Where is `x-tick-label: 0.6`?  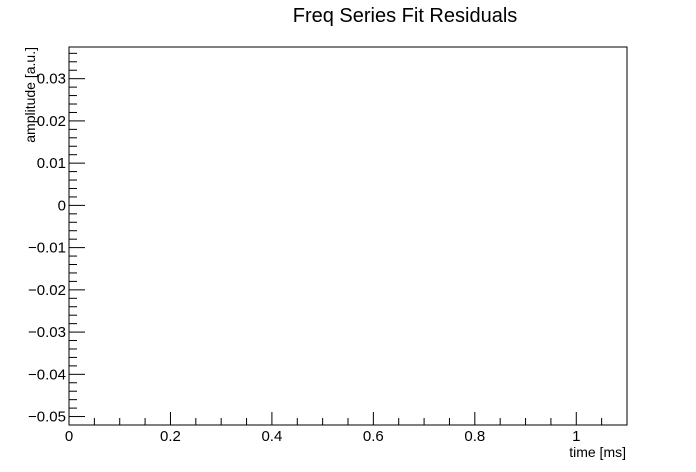
x-tick-label: 0.6 is located at coordinates (373, 436).